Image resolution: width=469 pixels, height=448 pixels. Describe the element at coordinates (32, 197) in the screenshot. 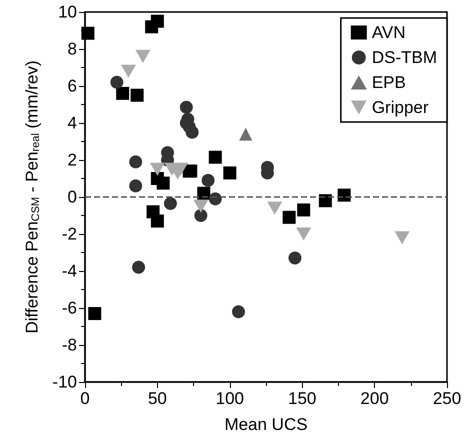

I see `y-axis-title: Difference PenCSM - Penreal (mm/rev)` at that location.